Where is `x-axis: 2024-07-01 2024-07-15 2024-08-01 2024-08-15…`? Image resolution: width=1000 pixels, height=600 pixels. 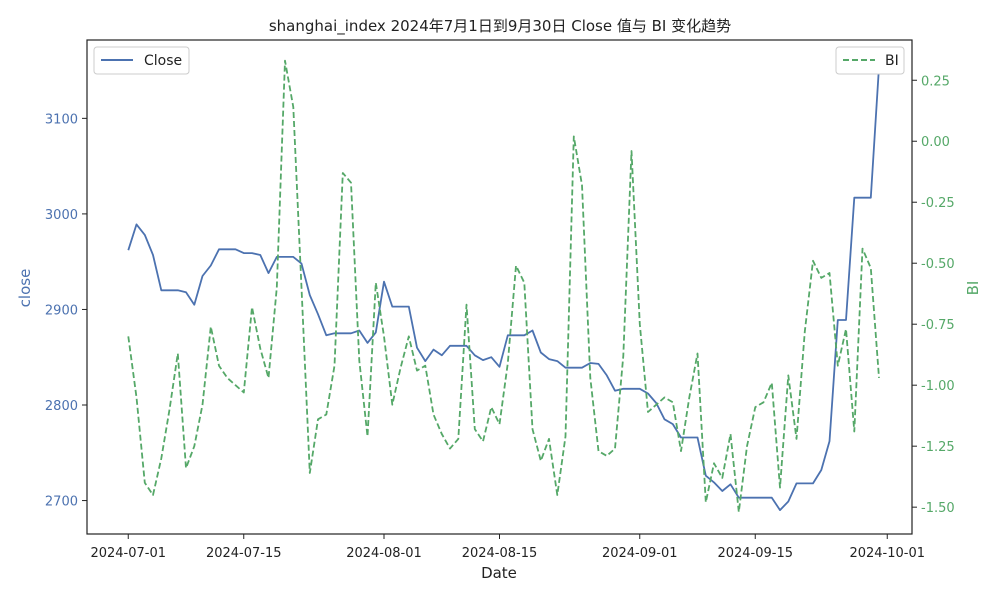 x-axis: 2024-07-01 2024-07-15 2024-08-01 2024-08-15… is located at coordinates (507, 547).